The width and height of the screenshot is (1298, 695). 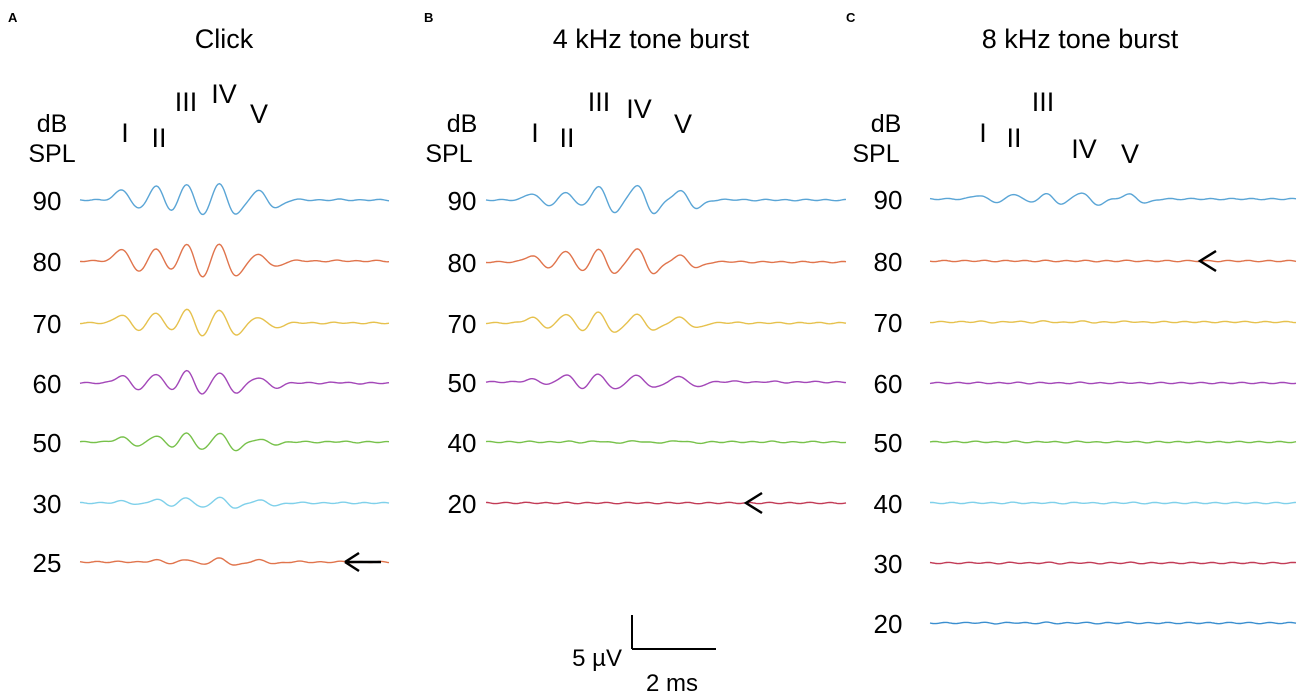 What do you see at coordinates (651, 39) in the screenshot?
I see `panel-title: 4 kHz tone burst` at bounding box center [651, 39].